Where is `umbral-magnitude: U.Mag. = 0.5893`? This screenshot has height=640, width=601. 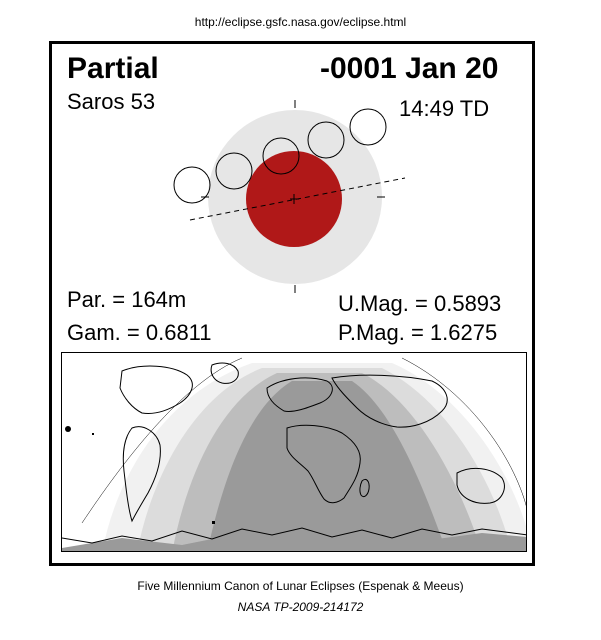 umbral-magnitude: U.Mag. = 0.5893 is located at coordinates (420, 303).